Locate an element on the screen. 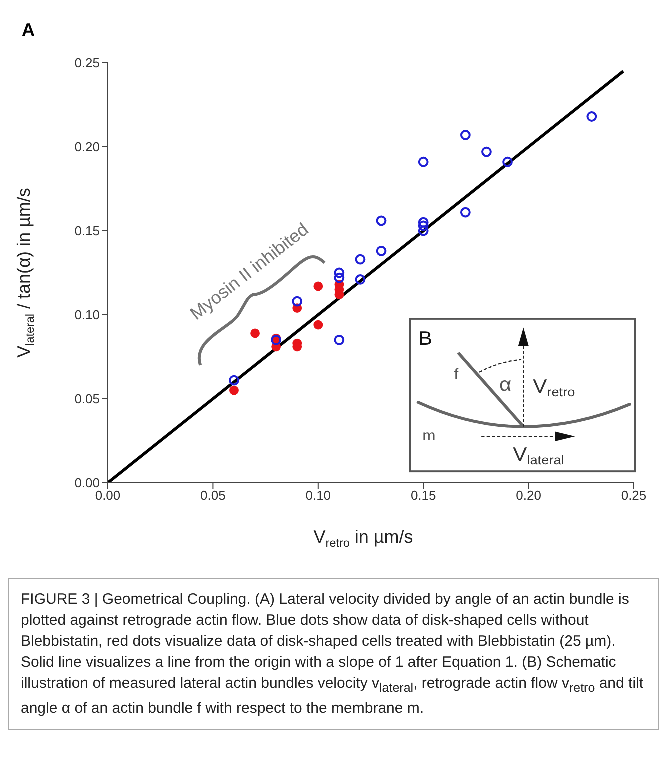 This screenshot has width=667, height=781. x-tick-label: 0.10 is located at coordinates (319, 496).